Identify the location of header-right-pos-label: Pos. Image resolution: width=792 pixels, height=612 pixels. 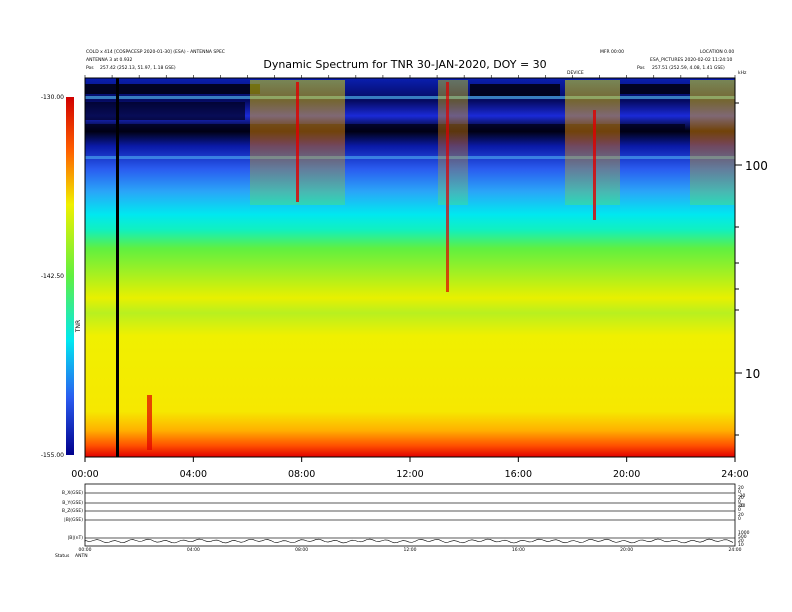
(641, 68).